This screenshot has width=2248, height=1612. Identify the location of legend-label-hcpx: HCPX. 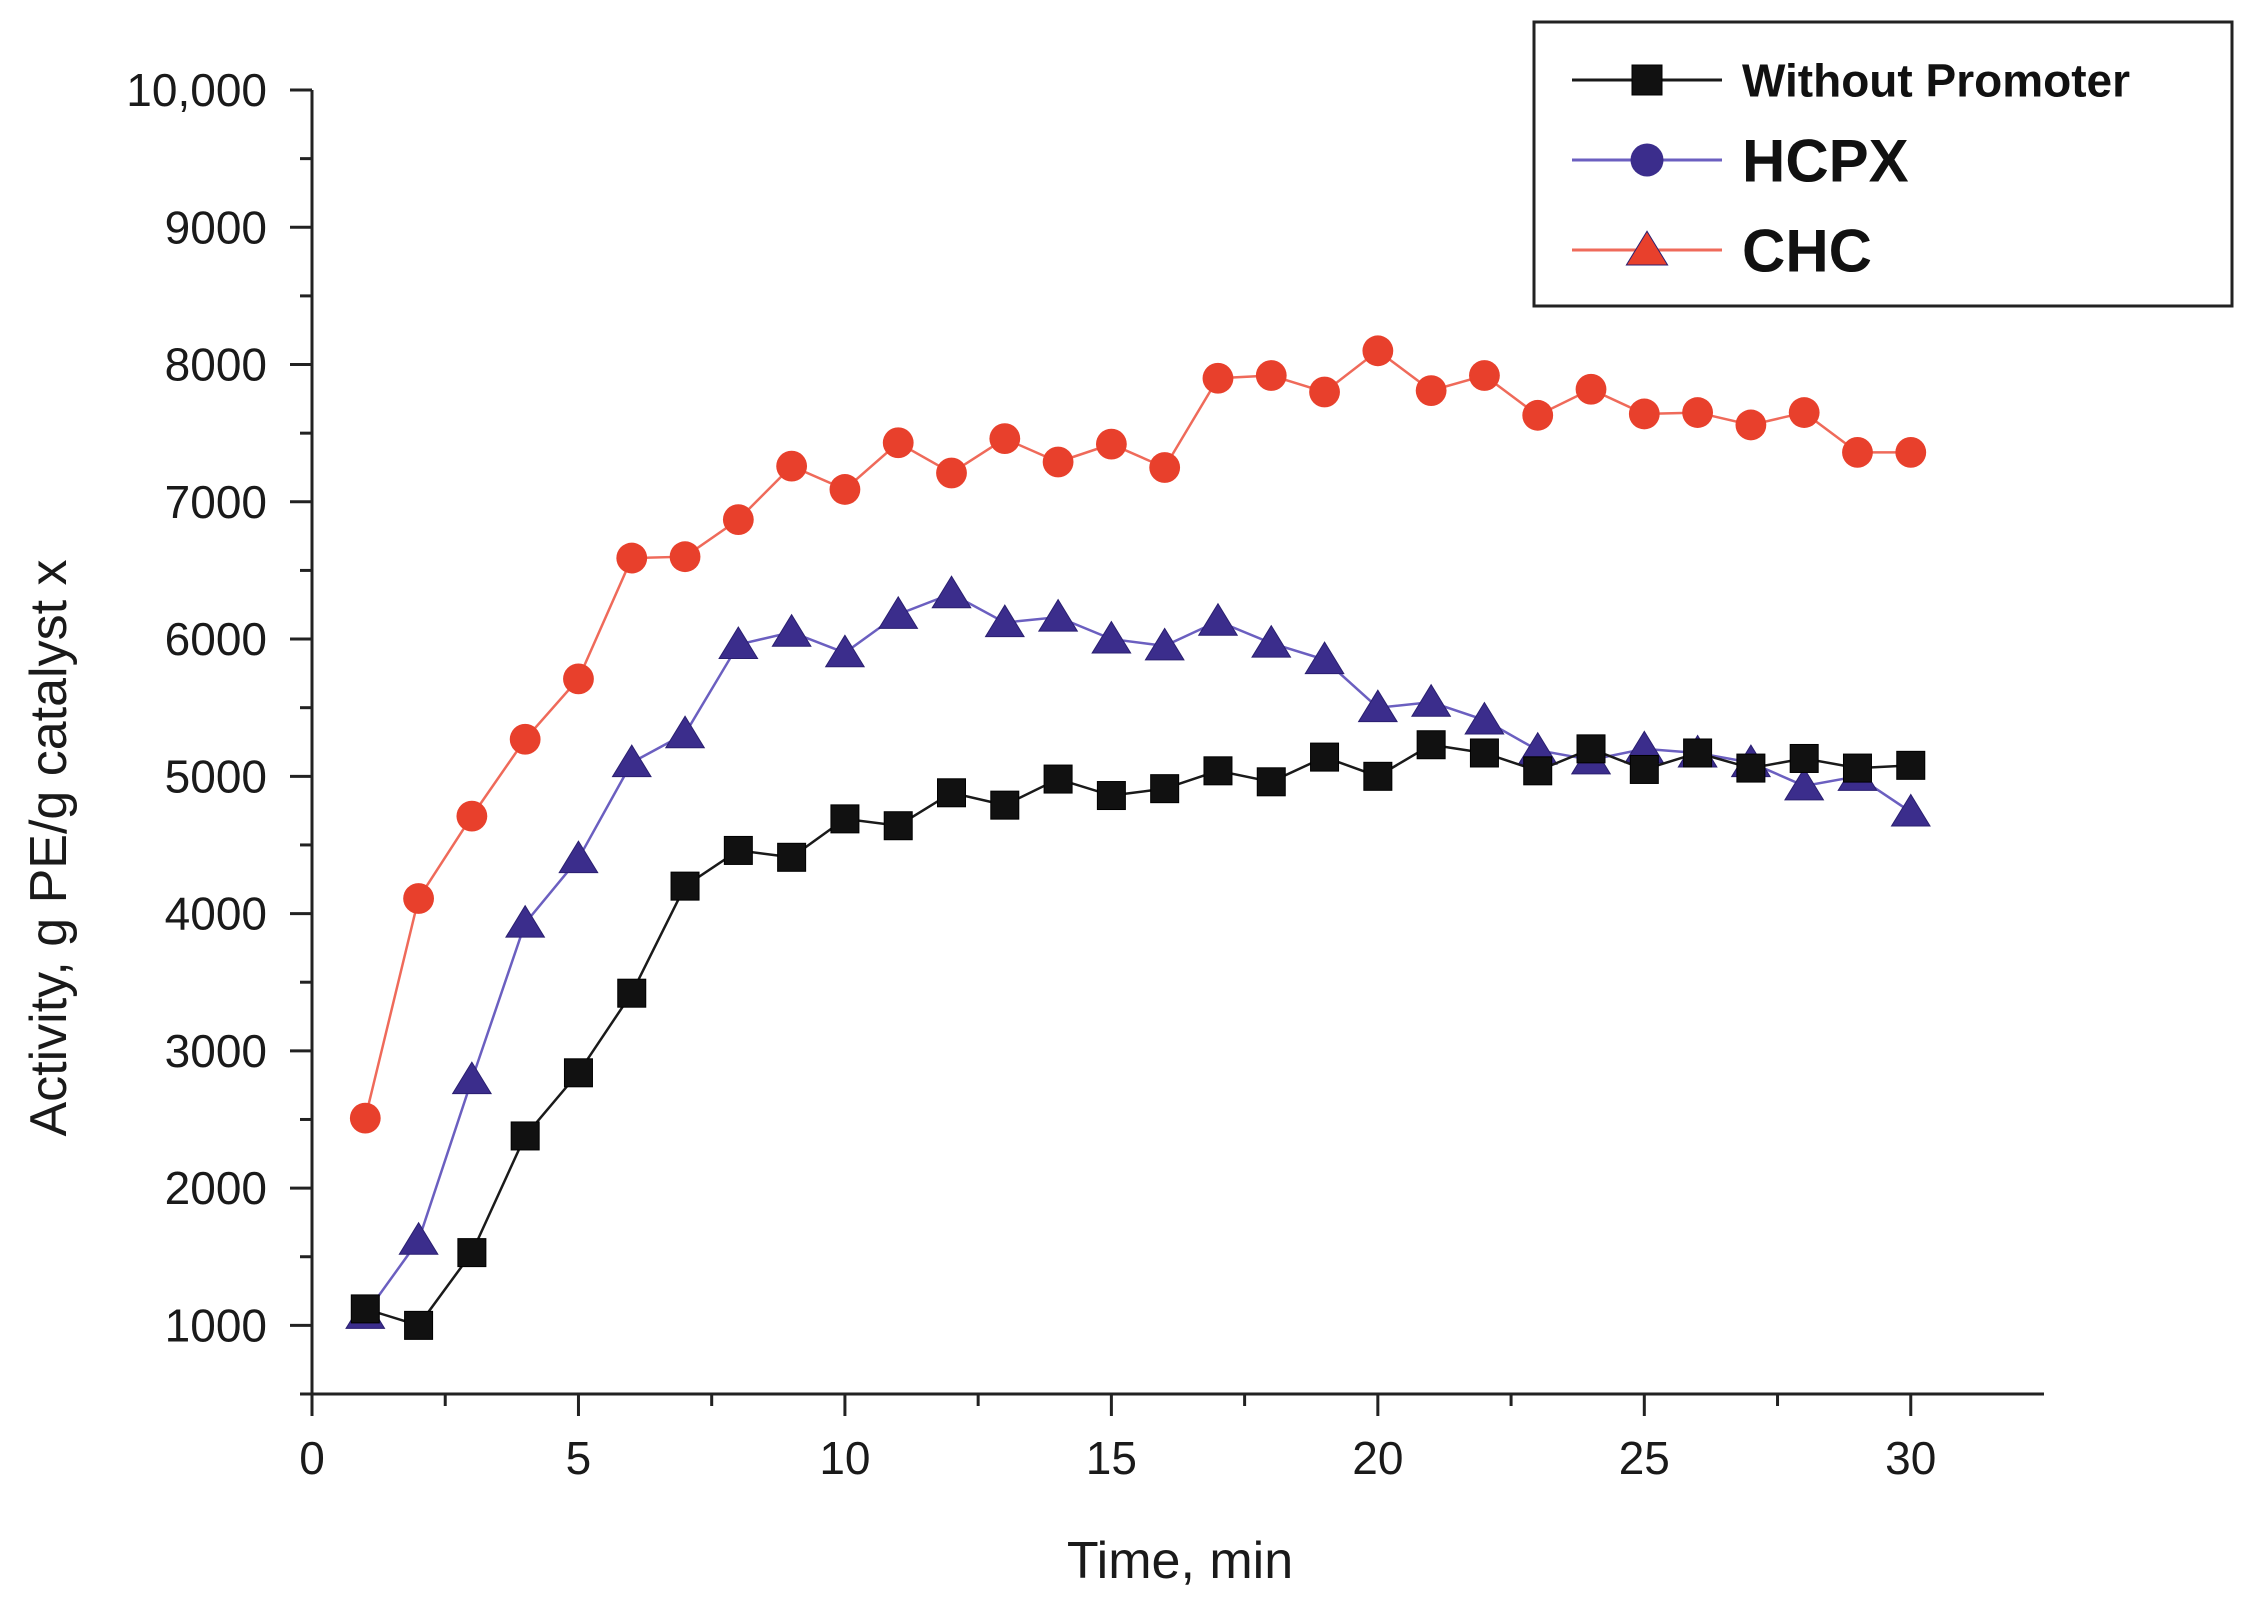
(1825, 161).